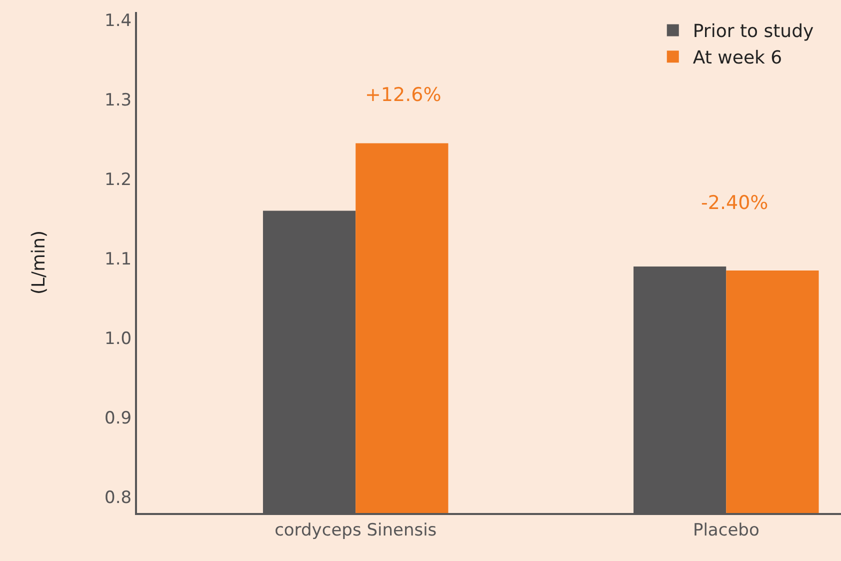 This screenshot has height=561, width=841. What do you see at coordinates (118, 339) in the screenshot?
I see `y-tick-label: 1.0` at bounding box center [118, 339].